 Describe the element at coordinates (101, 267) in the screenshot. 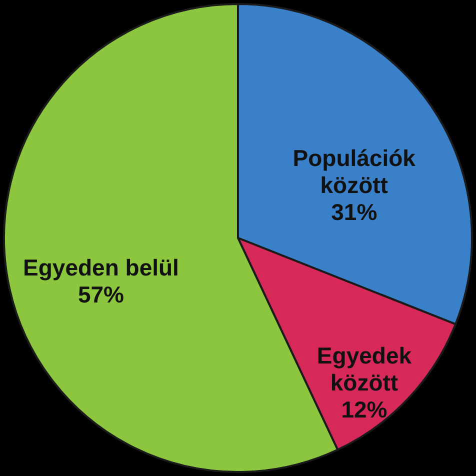

I see `slice-label: Egyeden belül` at that location.